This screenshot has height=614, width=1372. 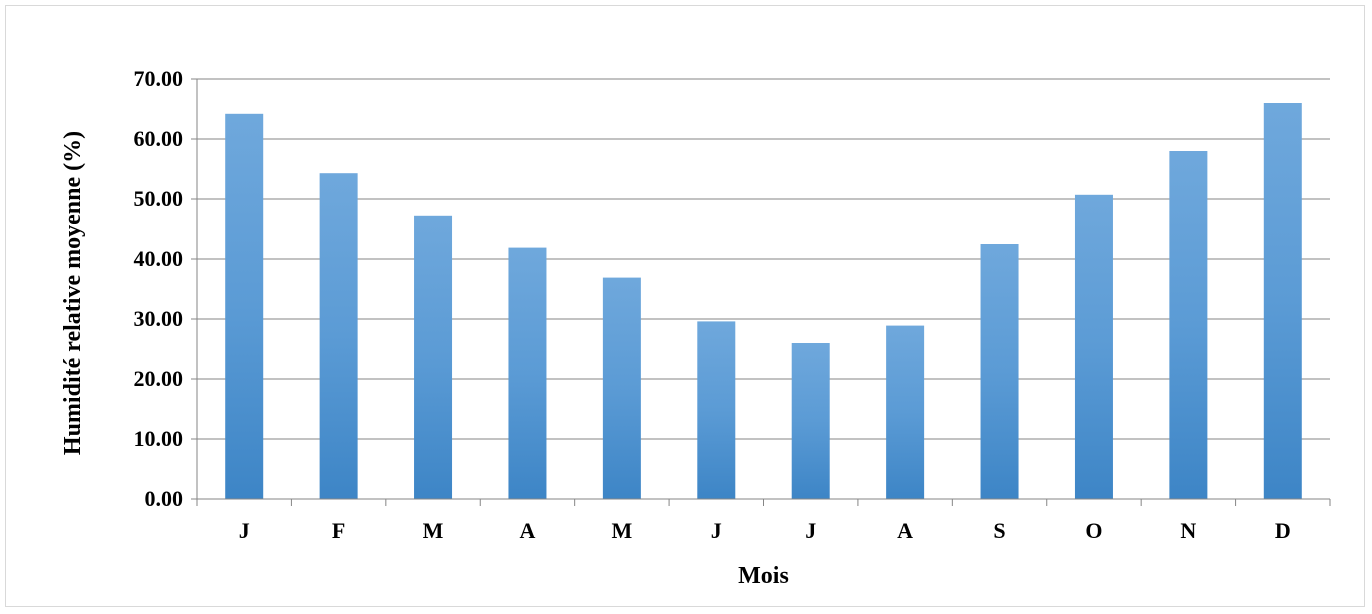 I want to click on x-axis-title: Mois, so click(x=763, y=576).